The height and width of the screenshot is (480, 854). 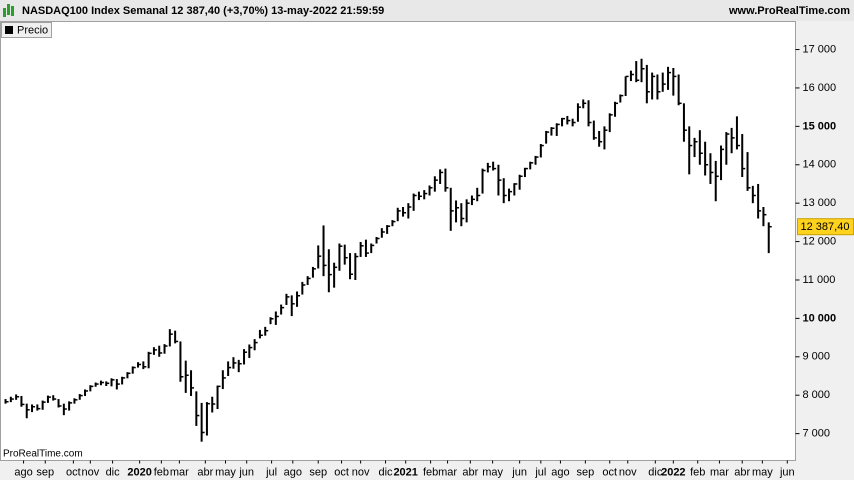 I want to click on y-tick-label: 7 000, so click(x=817, y=434).